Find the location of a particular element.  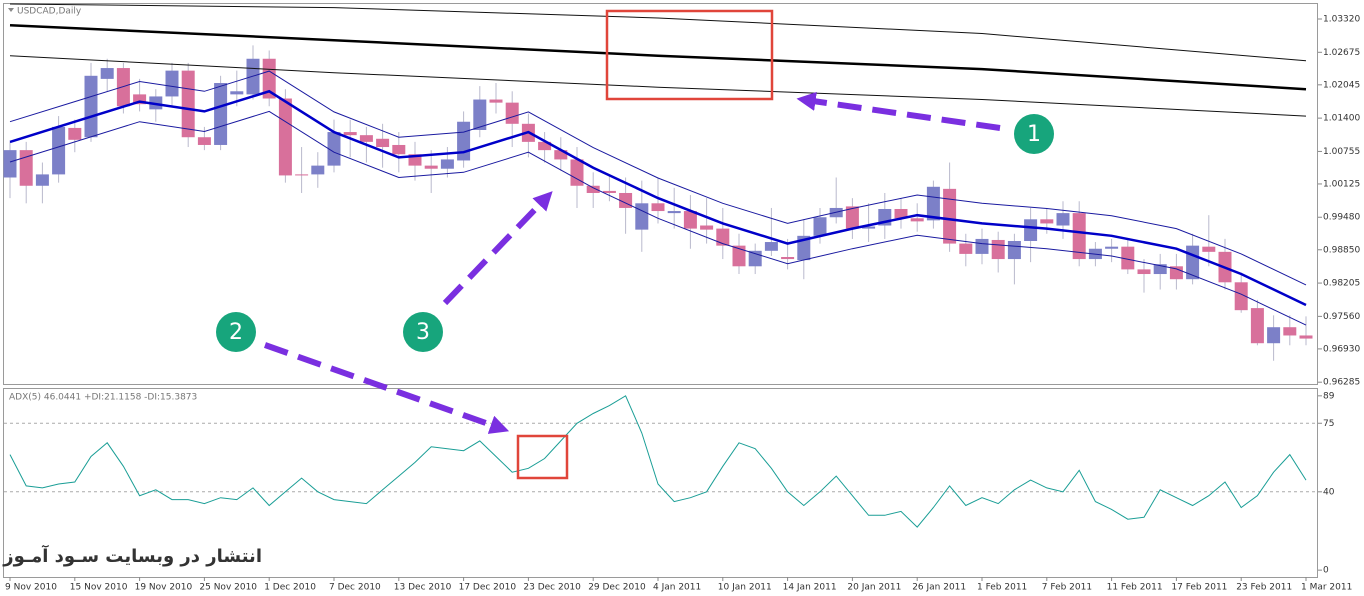

x-tick-label: 17 Dec 2010 is located at coordinates (488, 588).